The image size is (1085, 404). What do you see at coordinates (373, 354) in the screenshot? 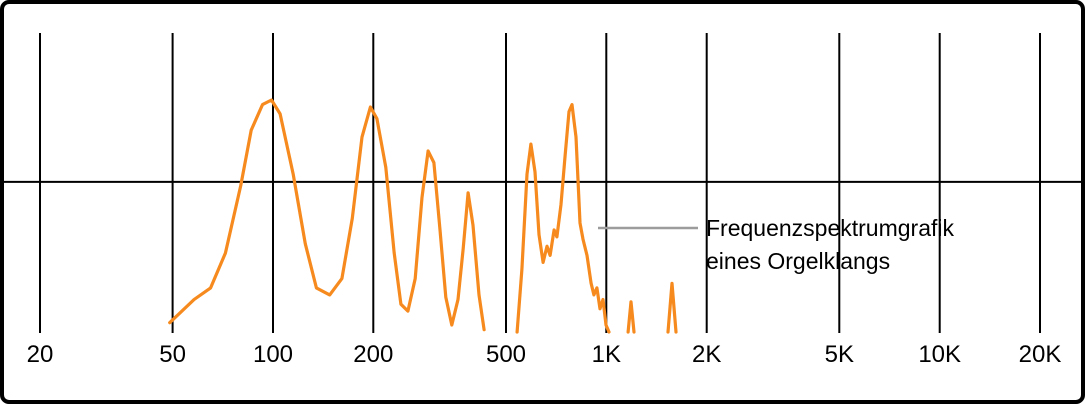
I see `x-tick-label-200: 200` at bounding box center [373, 354].